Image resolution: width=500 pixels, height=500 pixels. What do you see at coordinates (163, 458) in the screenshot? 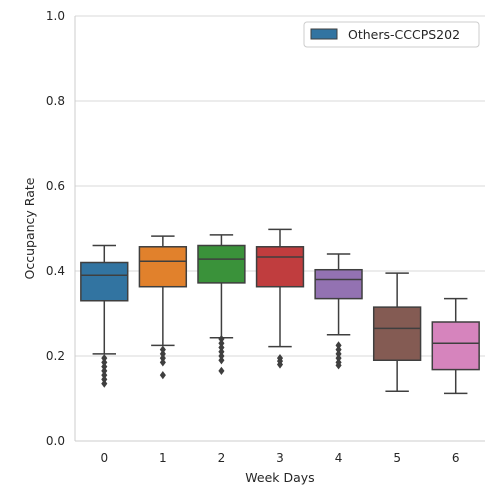
I see `x-tick-label: 1` at bounding box center [163, 458].